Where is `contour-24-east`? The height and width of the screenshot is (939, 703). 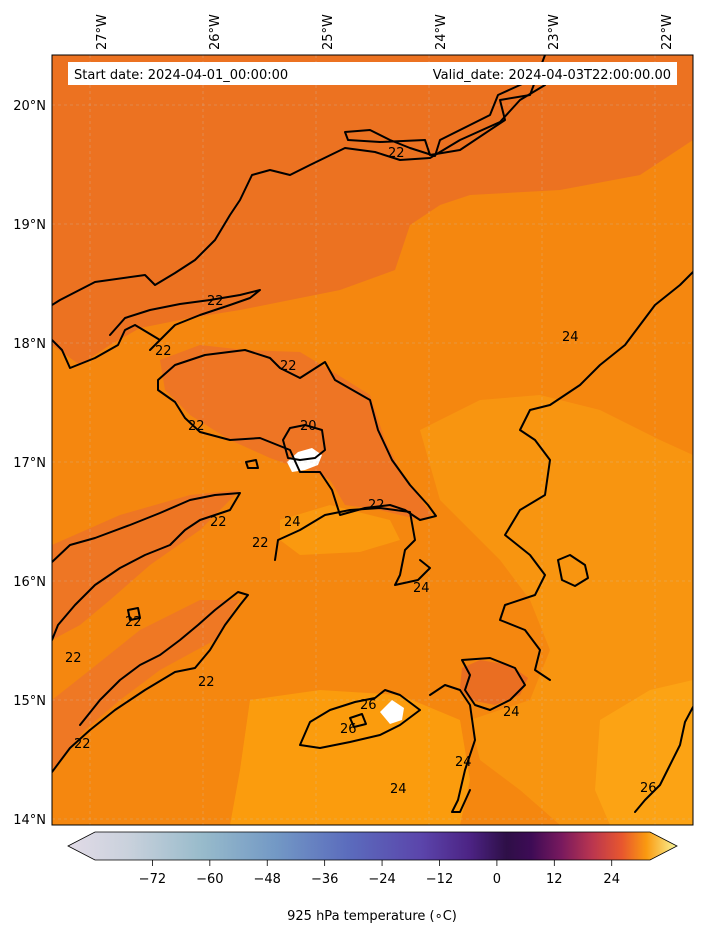 contour-24-east is located at coordinates (596, 476).